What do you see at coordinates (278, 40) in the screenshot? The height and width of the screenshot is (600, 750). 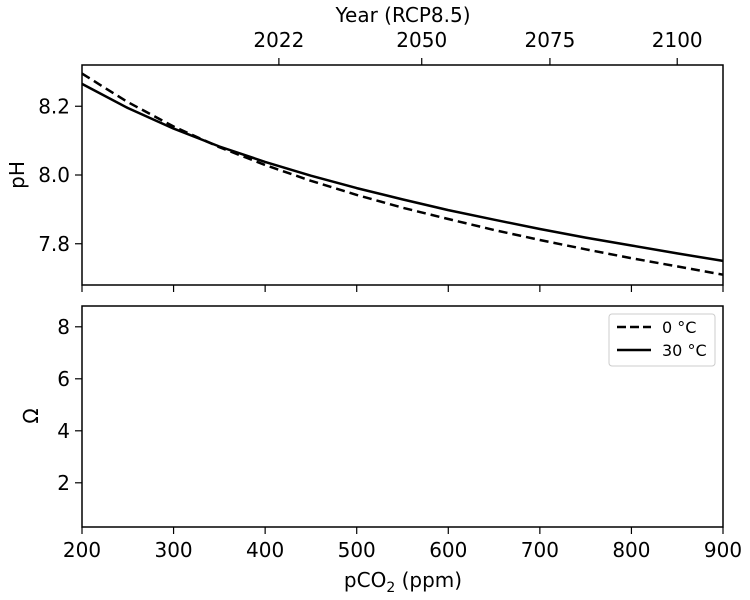 I see `top-x-tick-label-2022: 2022` at bounding box center [278, 40].